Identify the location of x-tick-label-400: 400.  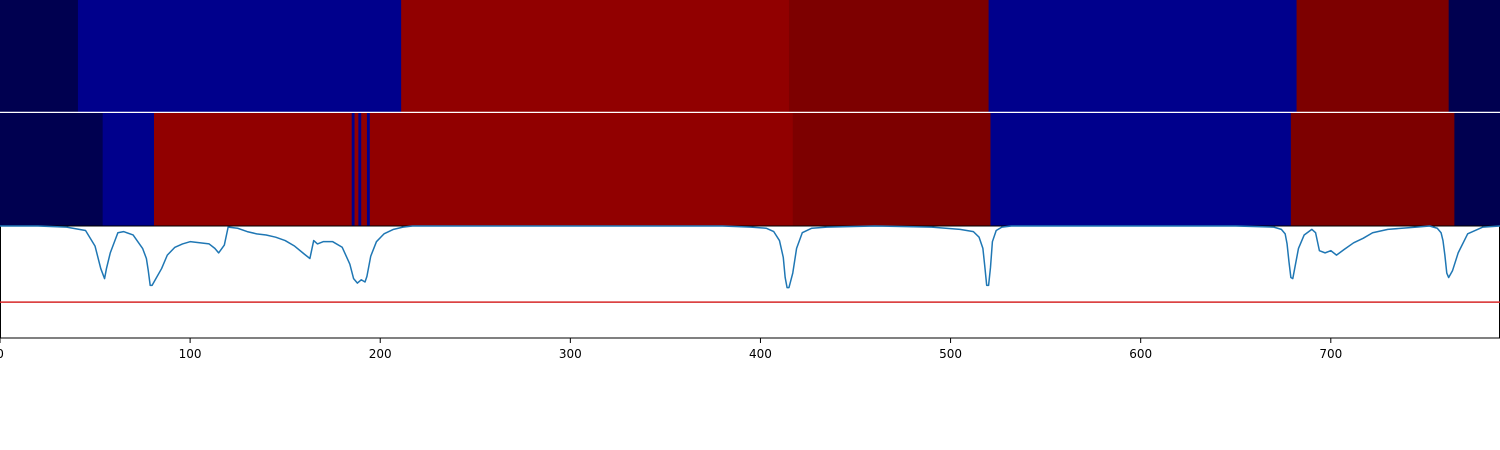
(760, 354).